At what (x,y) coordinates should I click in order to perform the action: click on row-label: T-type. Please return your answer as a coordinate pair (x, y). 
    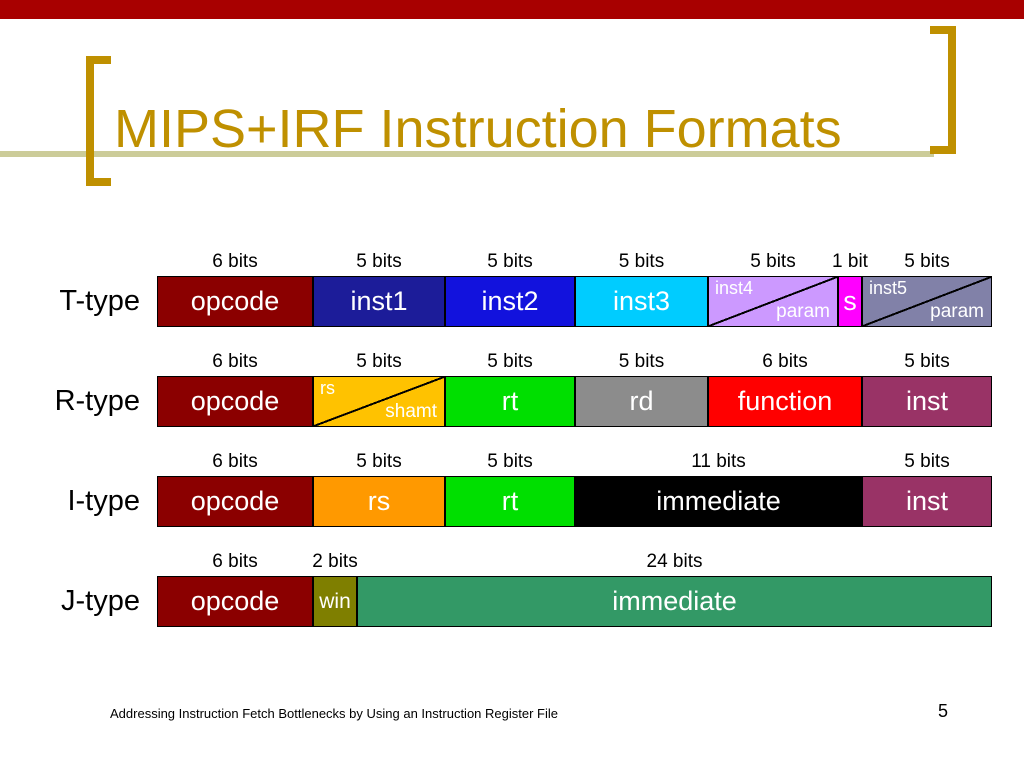
    Looking at the image, I should click on (99, 301).